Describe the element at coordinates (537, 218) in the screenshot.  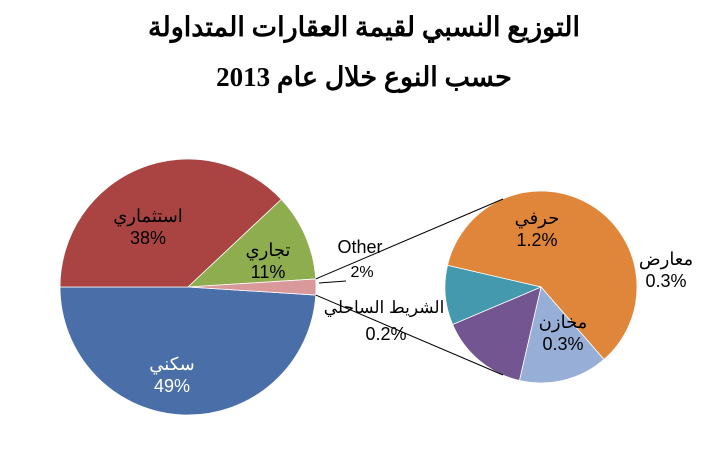
I see `secondary-slice-label-1: حرفي` at that location.